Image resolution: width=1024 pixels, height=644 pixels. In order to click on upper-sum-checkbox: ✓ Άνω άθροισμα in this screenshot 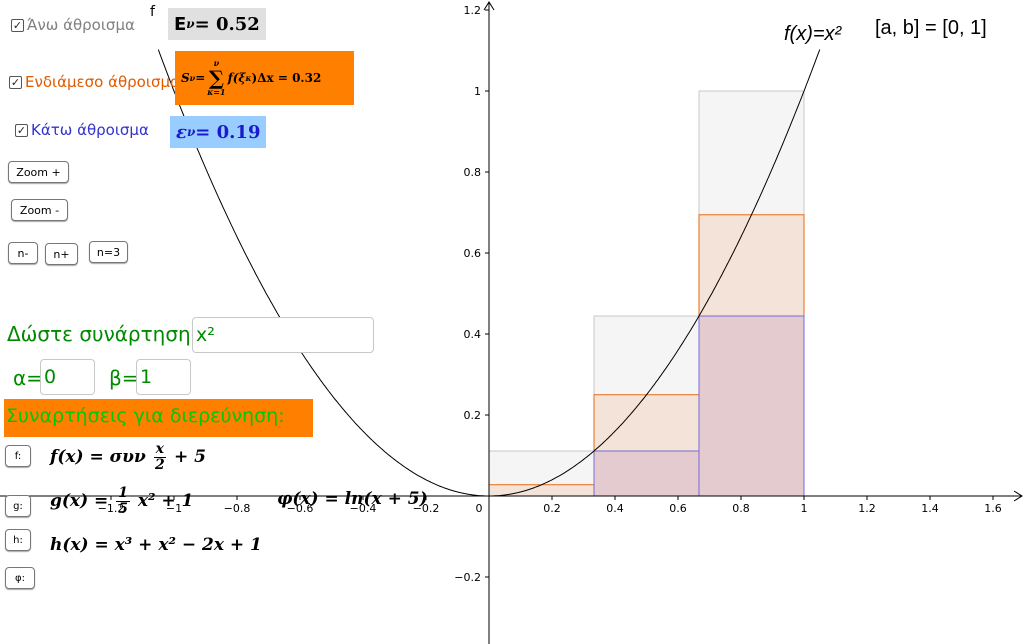, I will do `click(73, 25)`.